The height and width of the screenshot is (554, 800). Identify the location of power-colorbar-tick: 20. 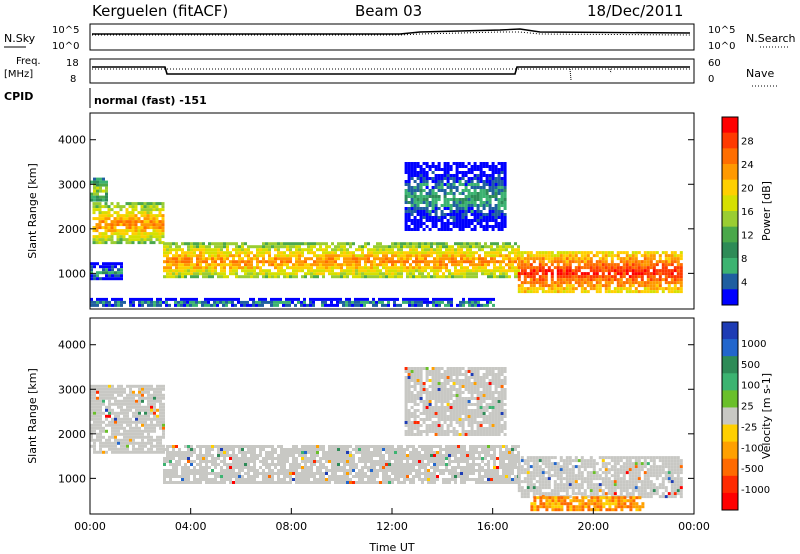
(747, 189).